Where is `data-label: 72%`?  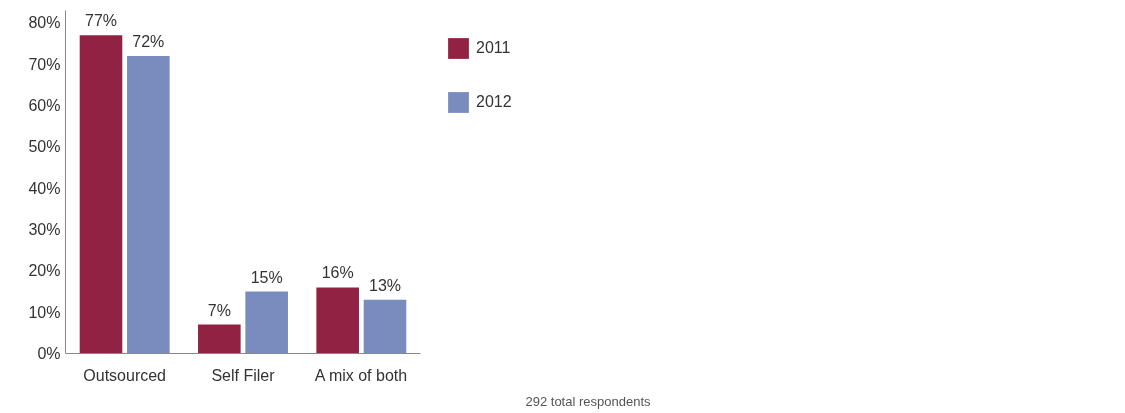 data-label: 72% is located at coordinates (148, 41).